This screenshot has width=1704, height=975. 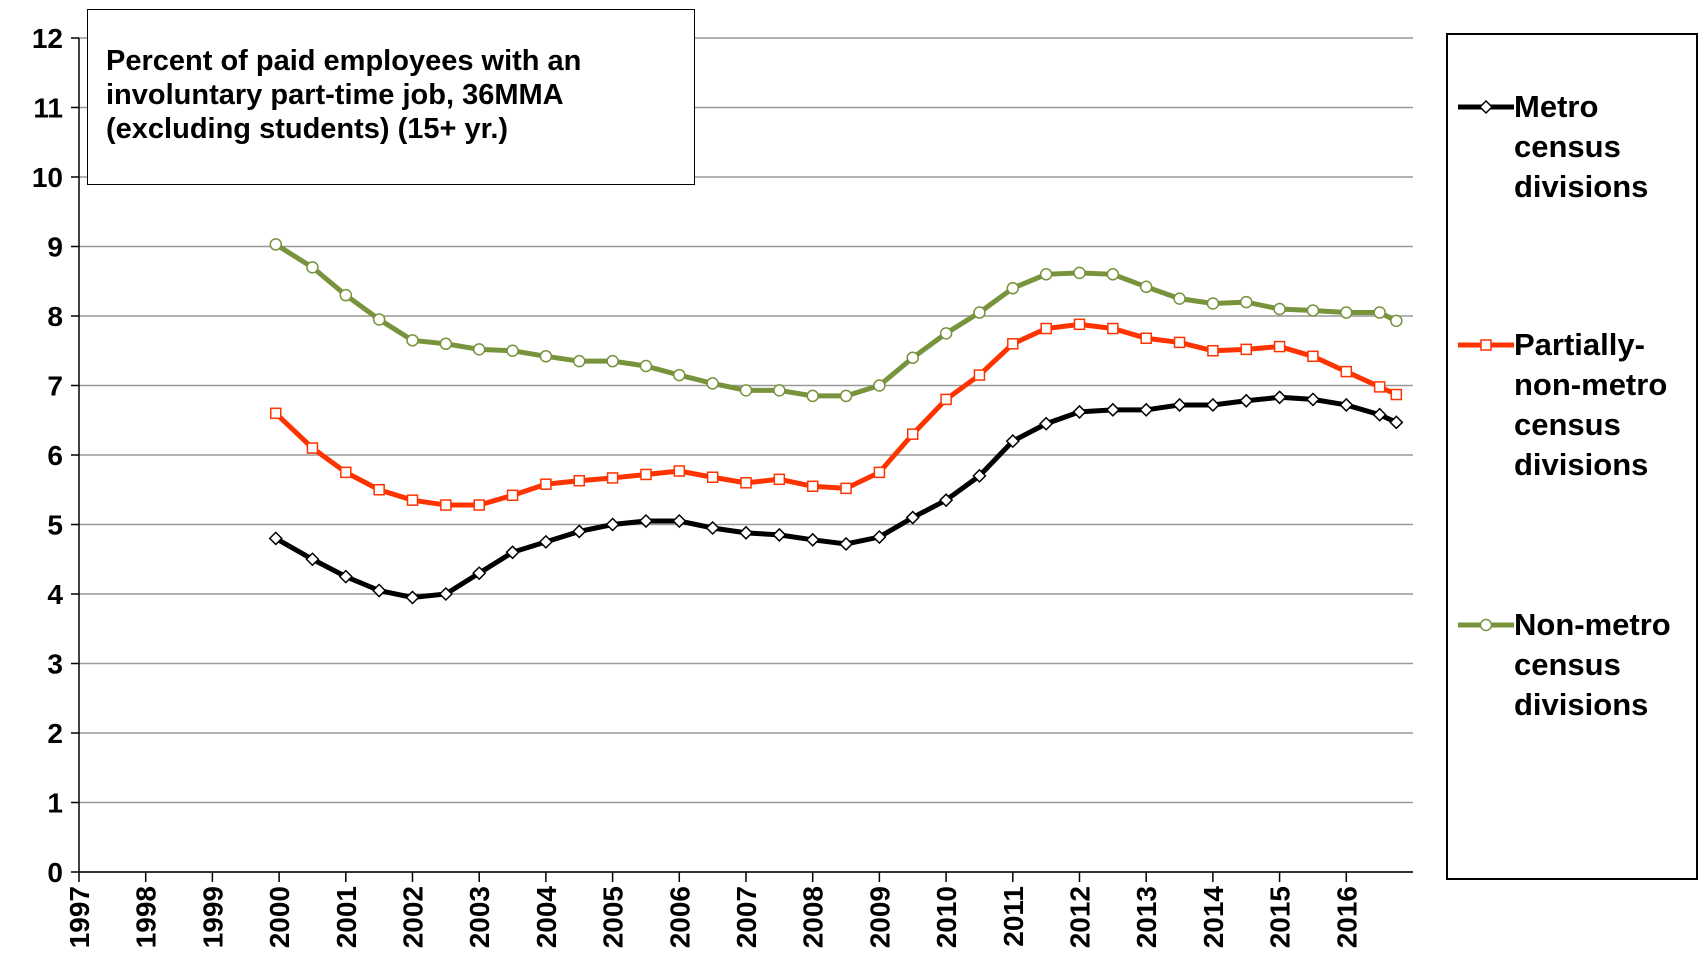 What do you see at coordinates (212, 917) in the screenshot?
I see `x-tick-label: 1999` at bounding box center [212, 917].